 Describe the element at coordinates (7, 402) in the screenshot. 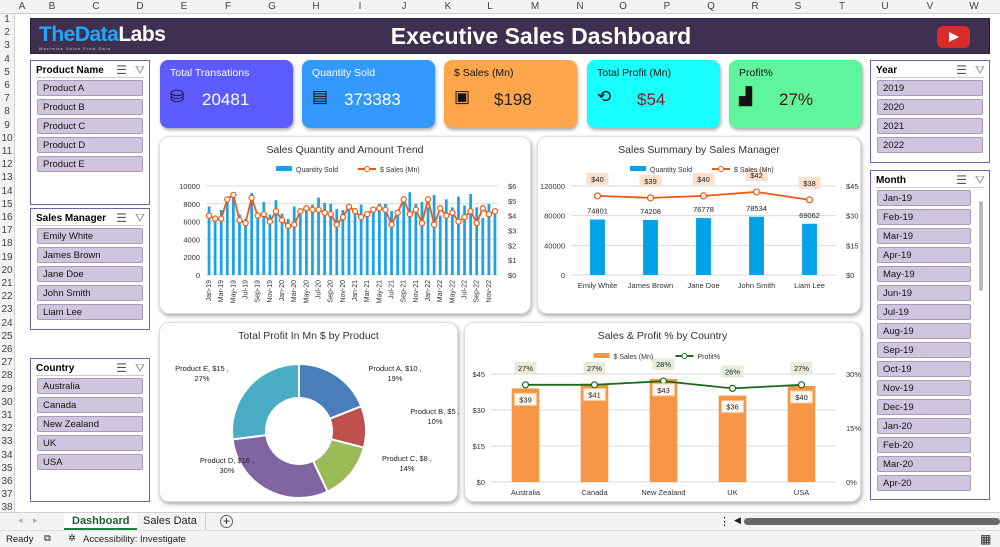

I see `row-header: 30` at that location.